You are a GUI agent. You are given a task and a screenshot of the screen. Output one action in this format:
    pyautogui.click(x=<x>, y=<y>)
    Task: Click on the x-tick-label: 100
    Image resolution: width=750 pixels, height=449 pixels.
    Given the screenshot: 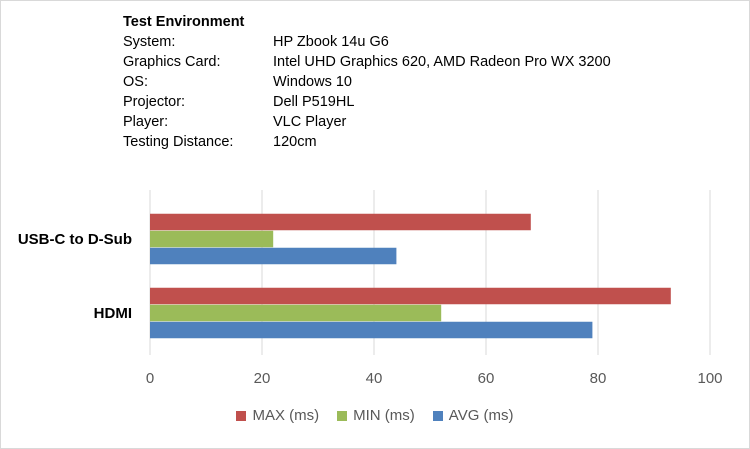 What is the action you would take?
    pyautogui.click(x=709, y=378)
    